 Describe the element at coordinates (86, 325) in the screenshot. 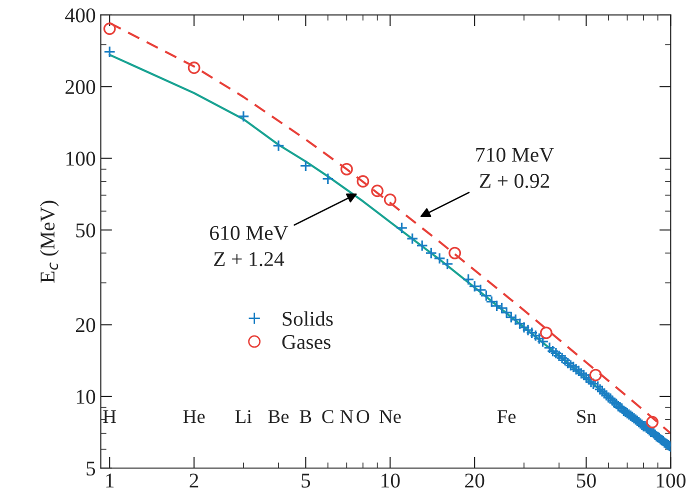

I see `y-tick-label: 20` at that location.